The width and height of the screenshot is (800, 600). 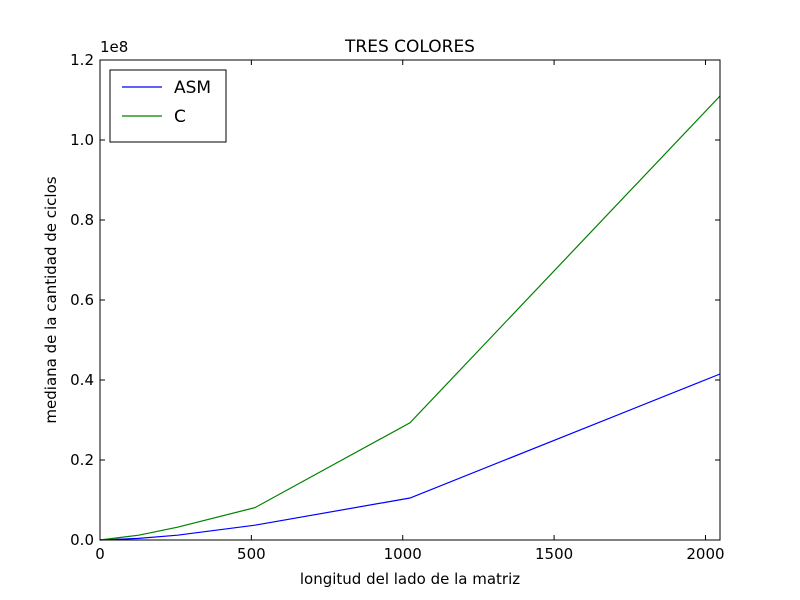 I want to click on x-tick-label: 1500, so click(x=554, y=554).